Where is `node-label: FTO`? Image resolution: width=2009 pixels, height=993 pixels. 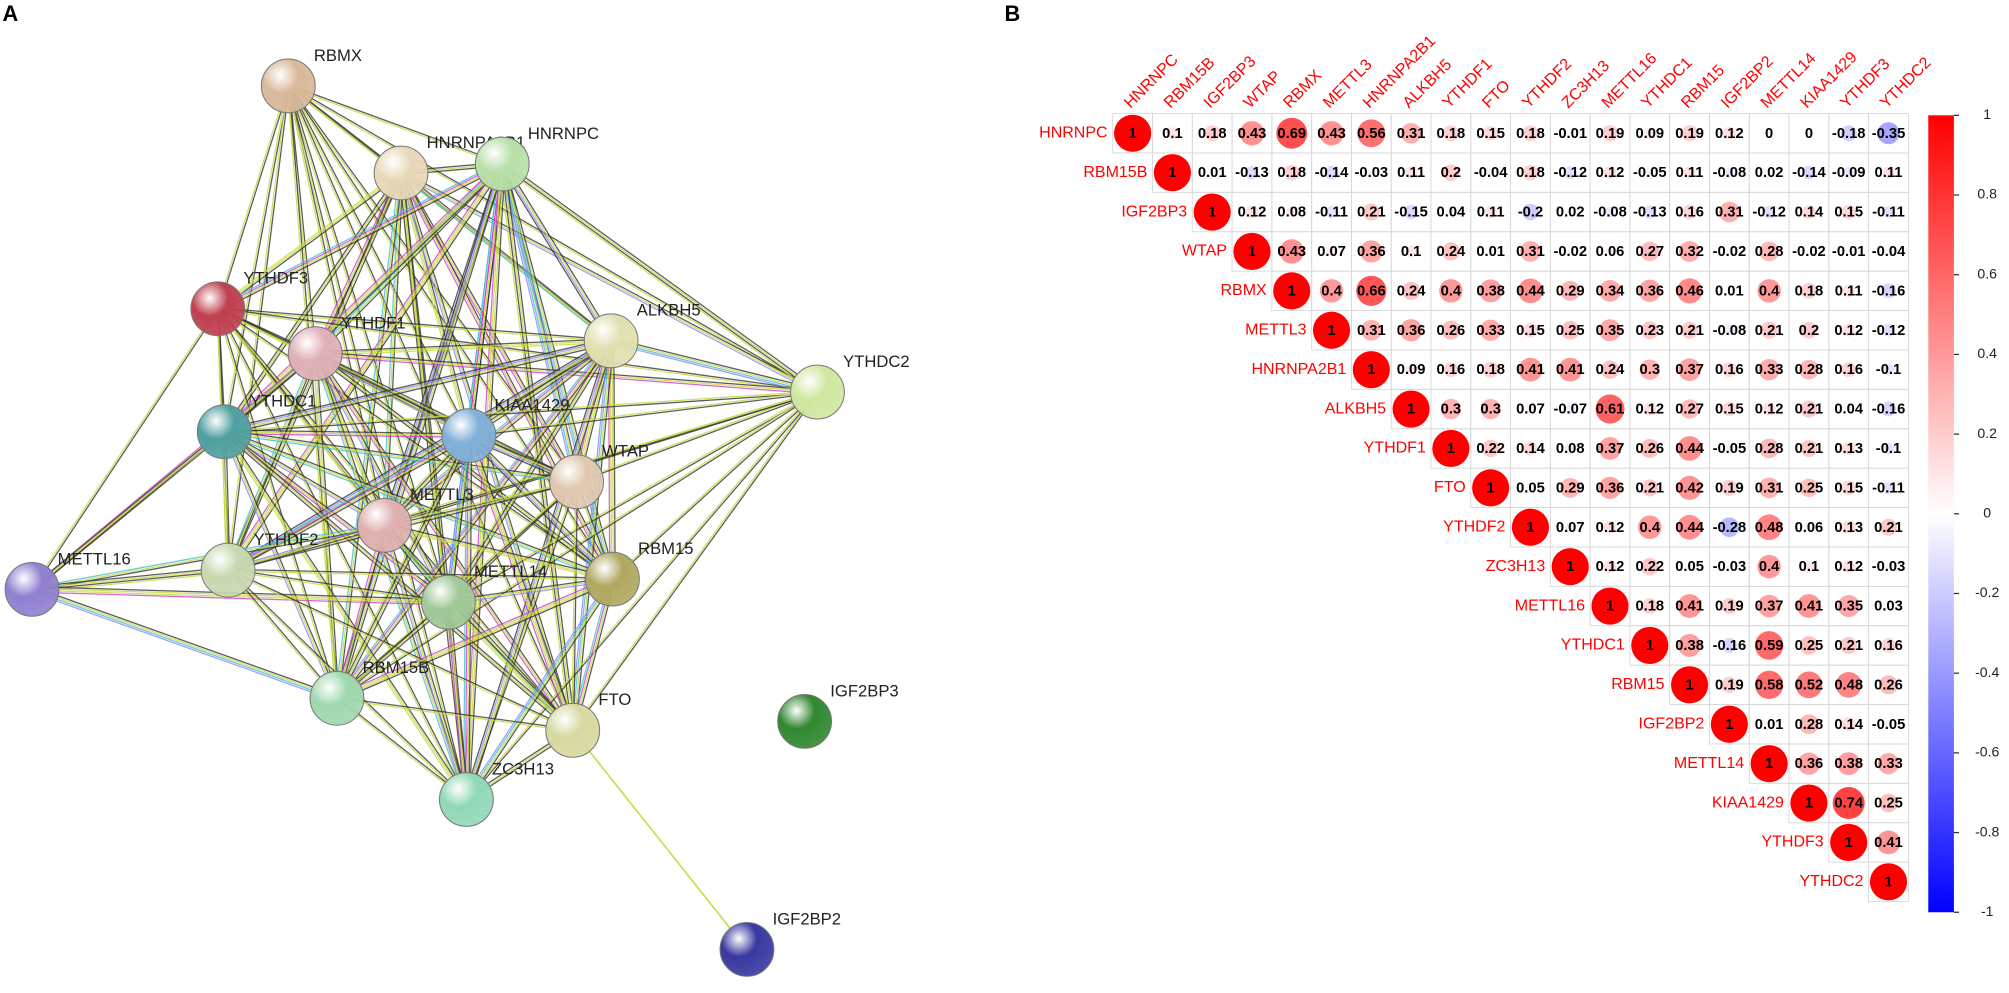
node-label: FTO is located at coordinates (614, 699).